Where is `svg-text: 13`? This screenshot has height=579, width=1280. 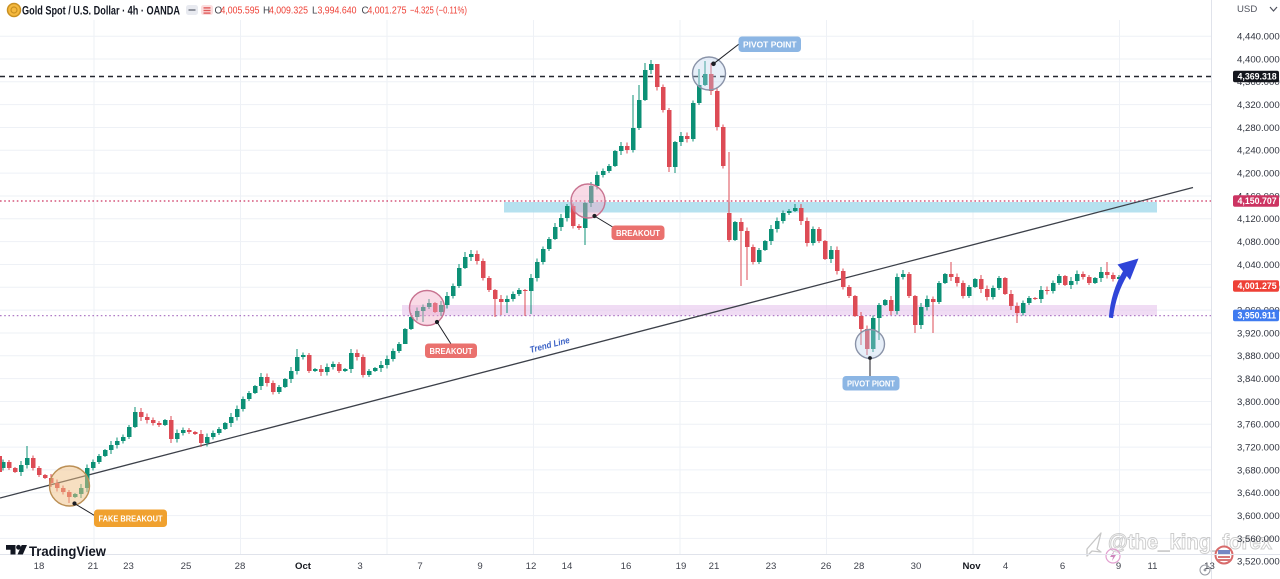 svg-text: 13 is located at coordinates (1209, 566).